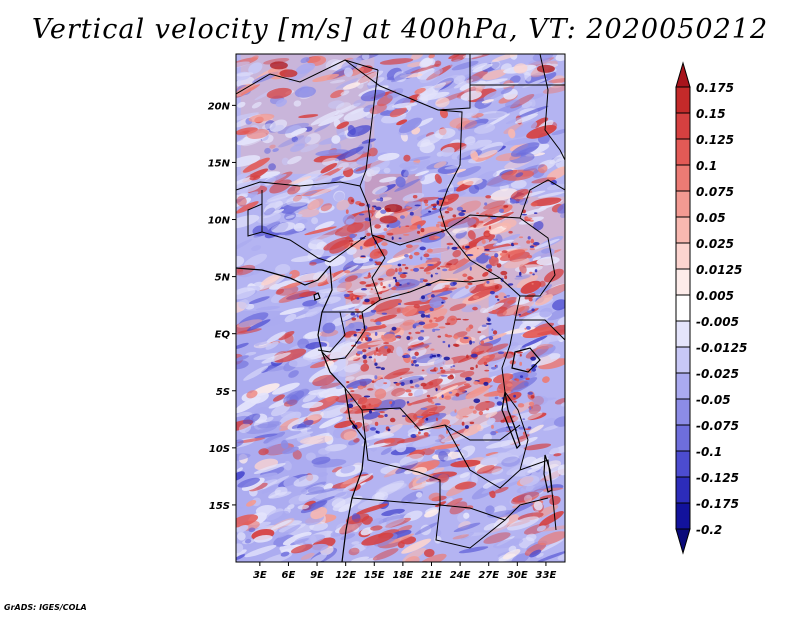 This screenshot has width=800, height=618. What do you see at coordinates (358, 273) in the screenshot?
I see `border-cameroon` at bounding box center [358, 273].